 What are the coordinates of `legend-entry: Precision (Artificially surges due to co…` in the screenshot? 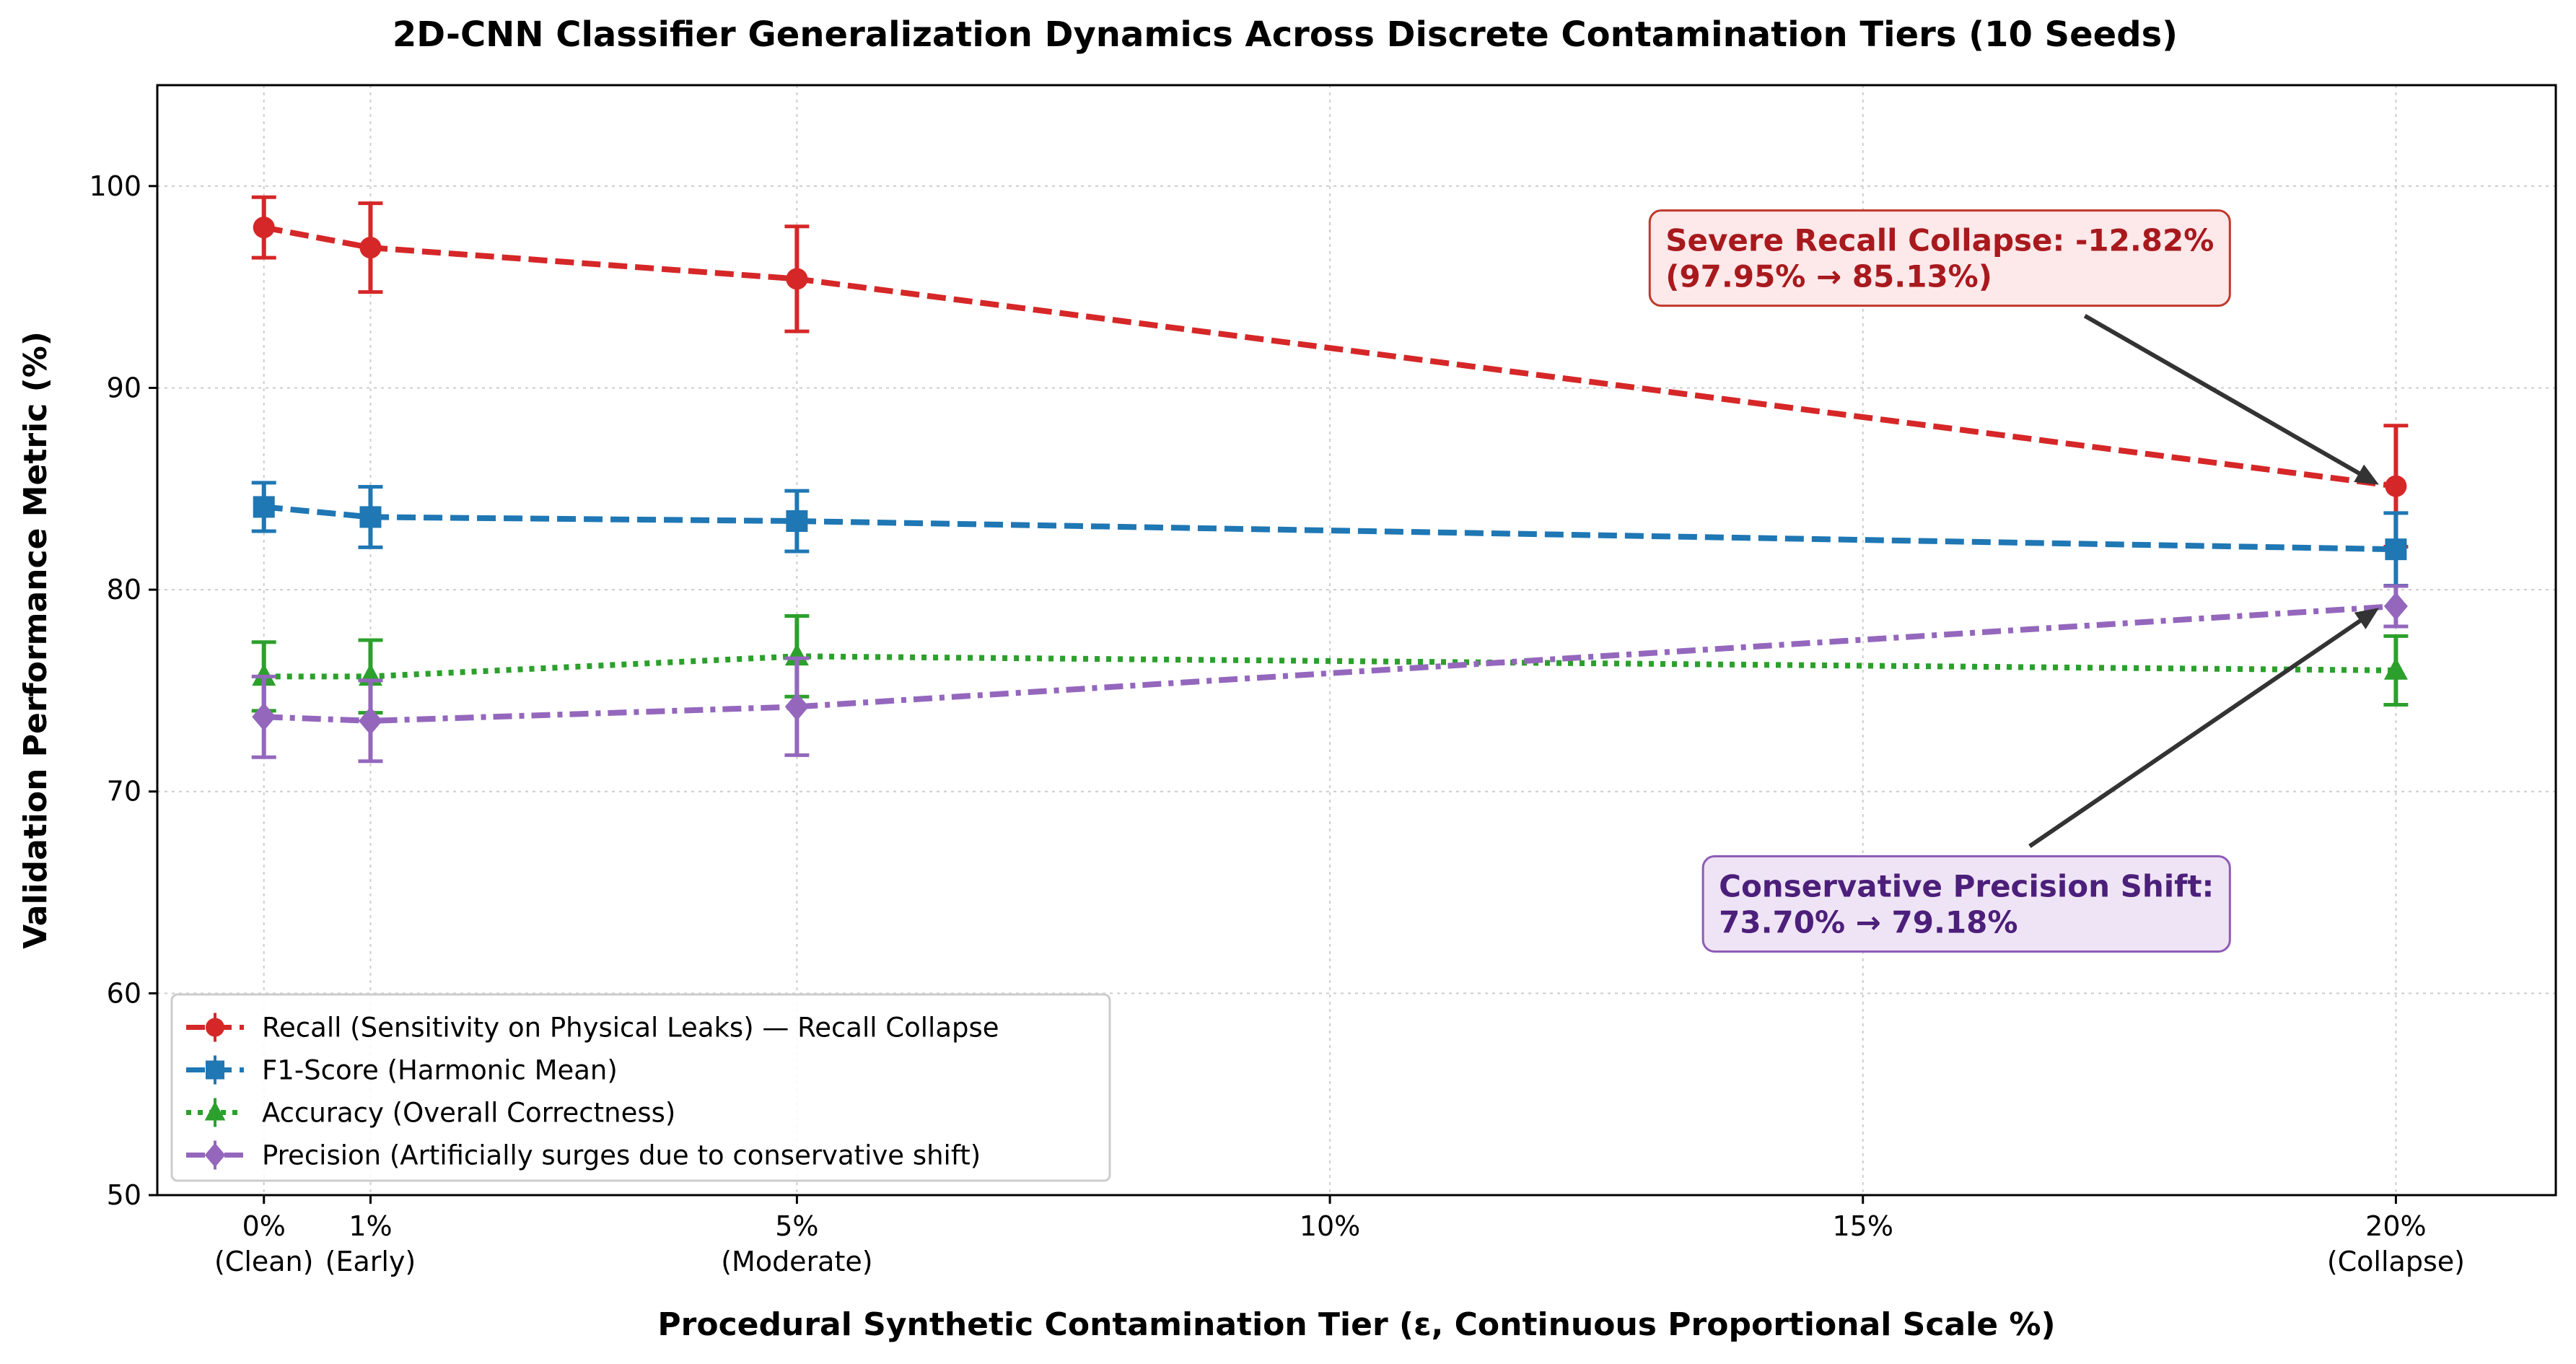 It's located at (583, 1156).